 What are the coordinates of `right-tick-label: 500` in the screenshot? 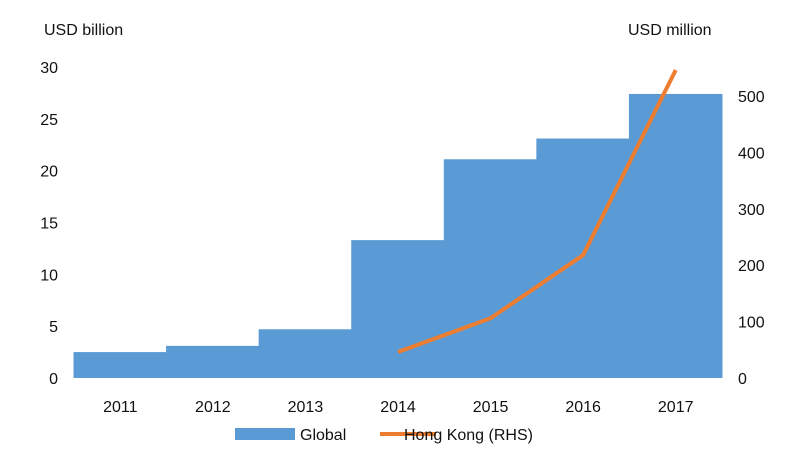 It's located at (751, 97).